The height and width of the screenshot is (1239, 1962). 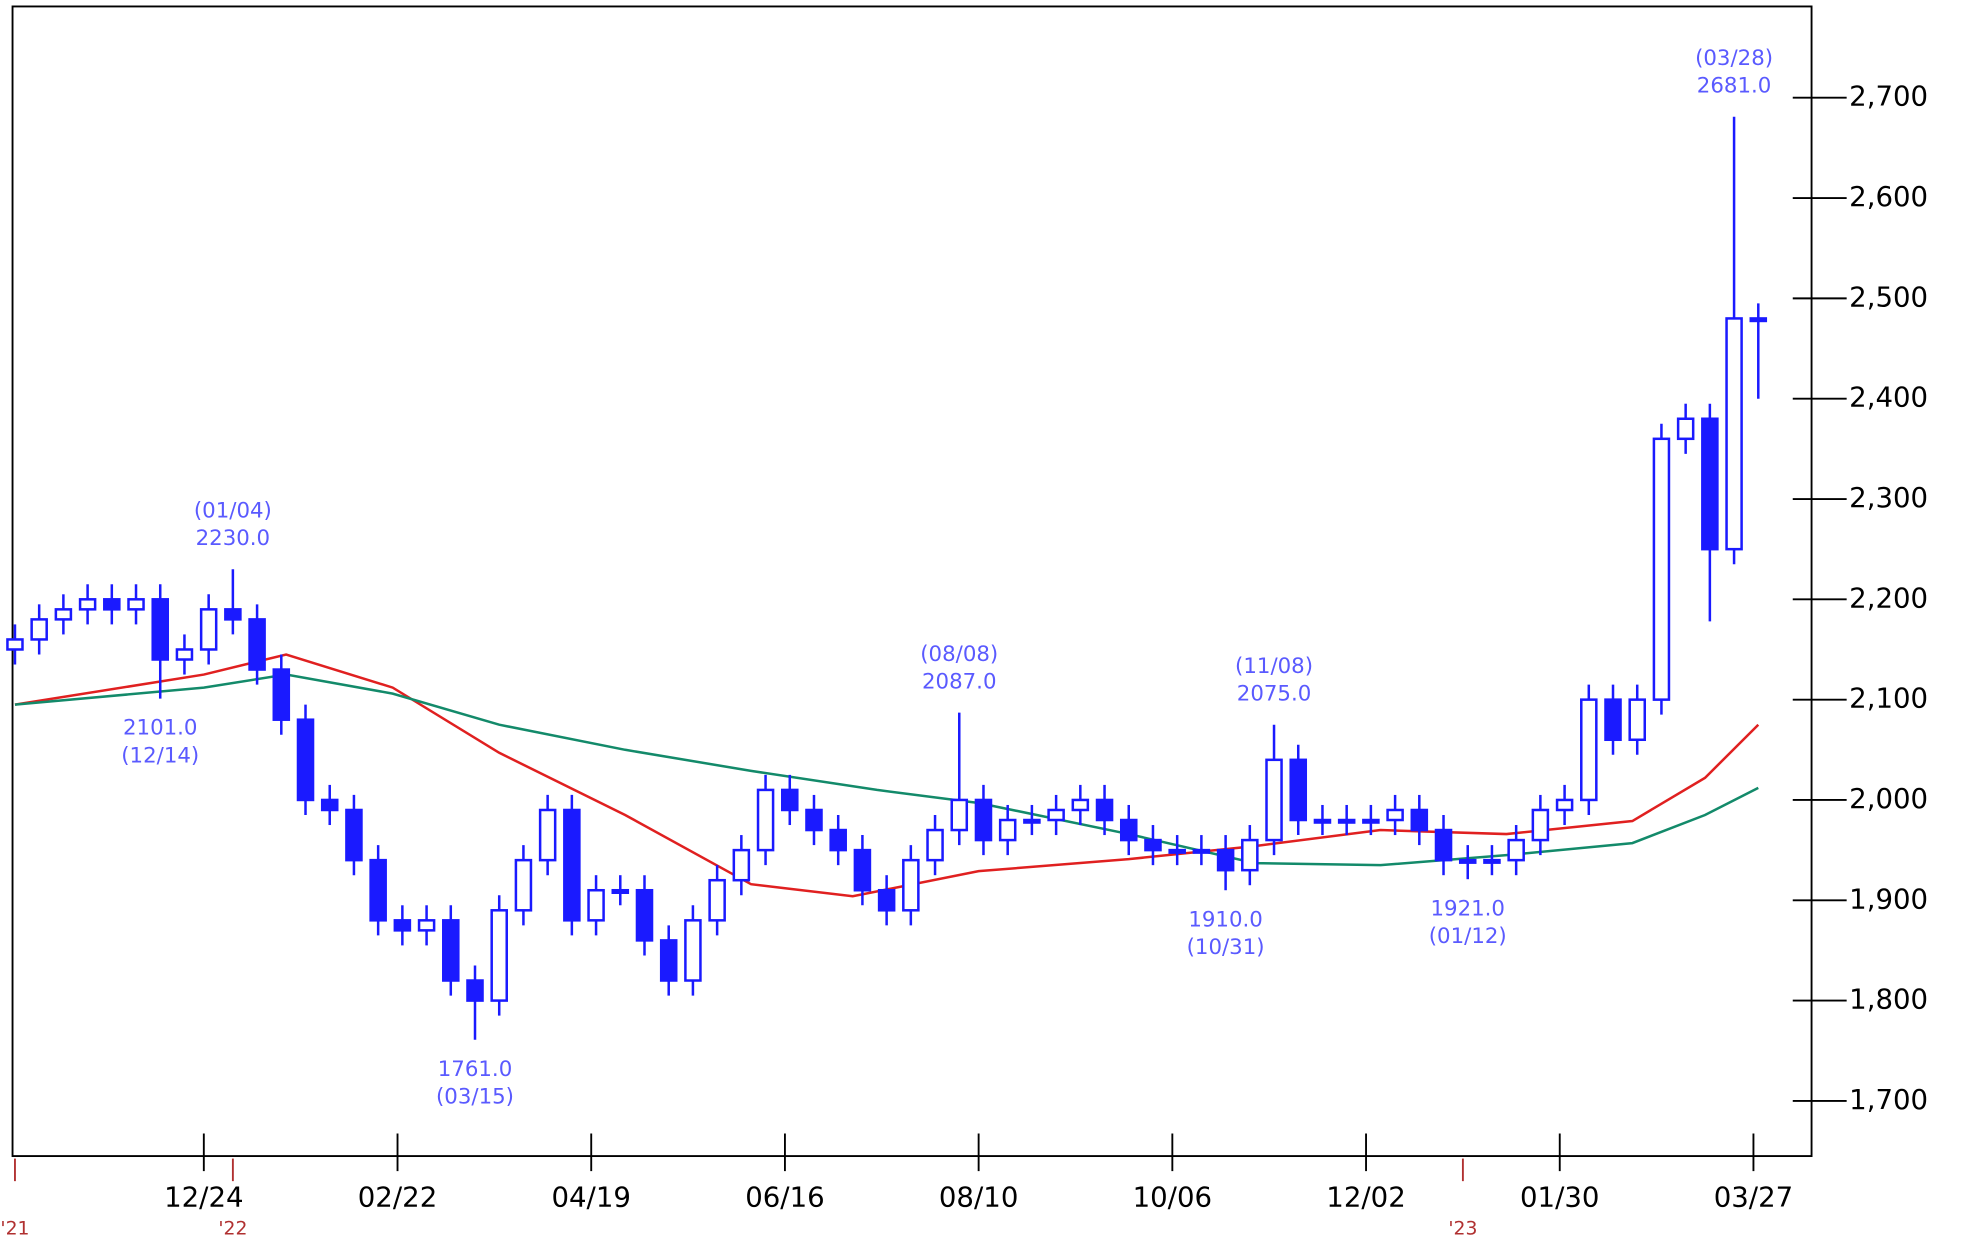 What do you see at coordinates (233, 511) in the screenshot?
I see `annotation-date: (01/04)` at bounding box center [233, 511].